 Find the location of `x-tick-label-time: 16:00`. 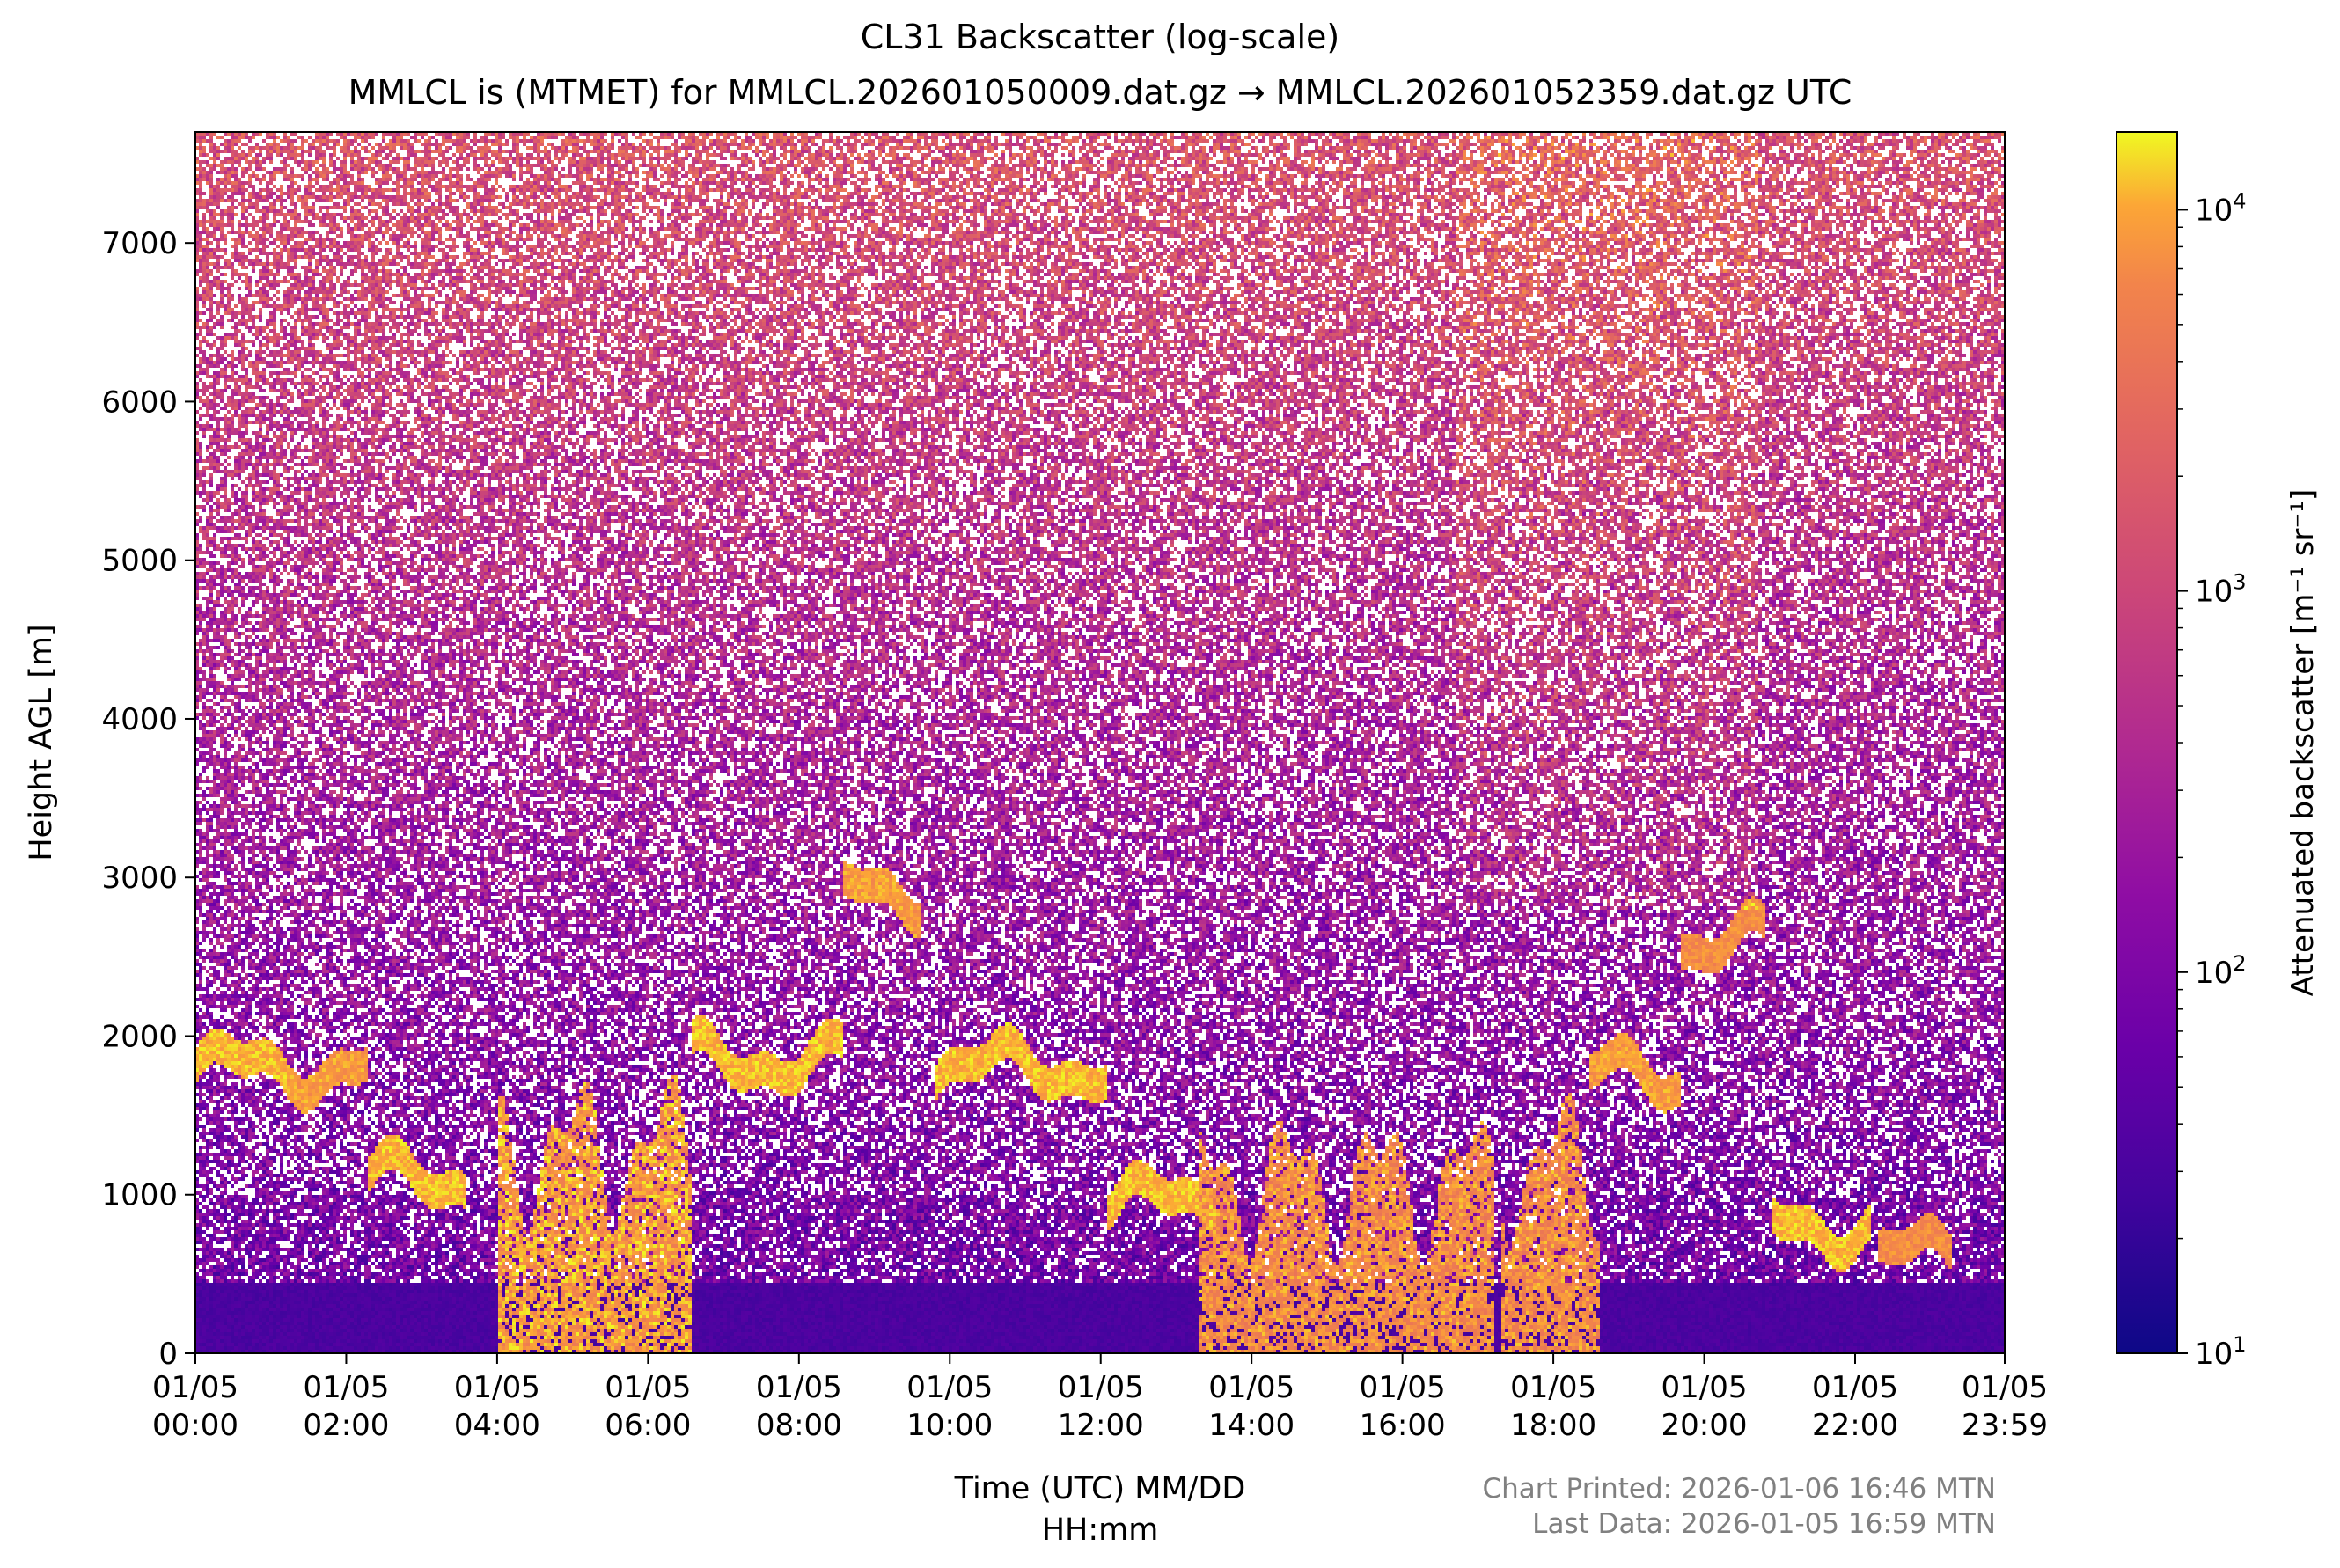

x-tick-label-time: 16:00 is located at coordinates (1403, 1425).